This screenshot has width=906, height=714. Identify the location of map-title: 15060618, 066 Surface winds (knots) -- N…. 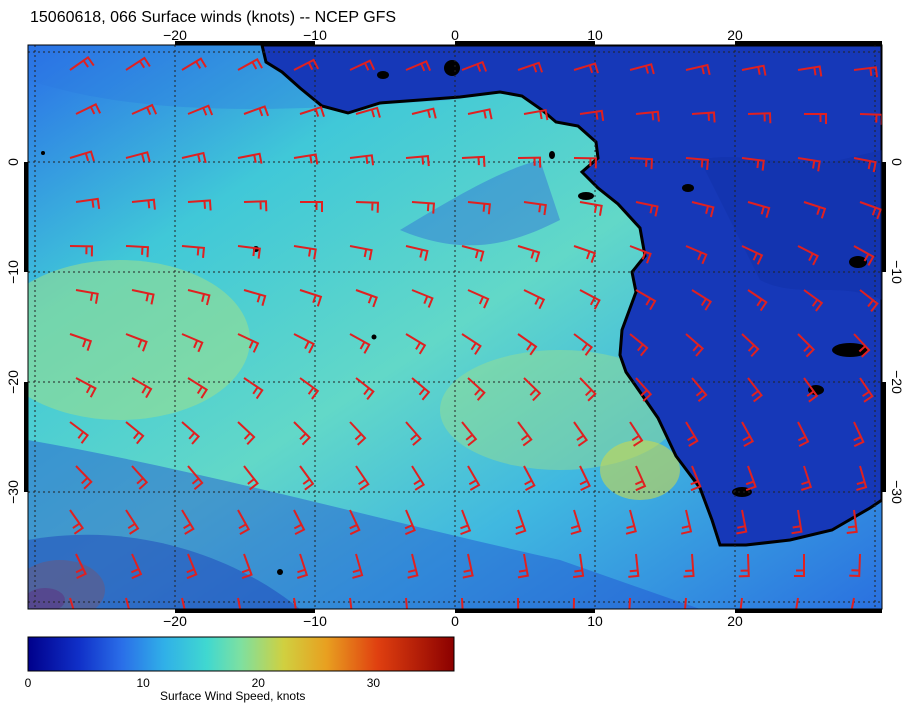
(213, 17).